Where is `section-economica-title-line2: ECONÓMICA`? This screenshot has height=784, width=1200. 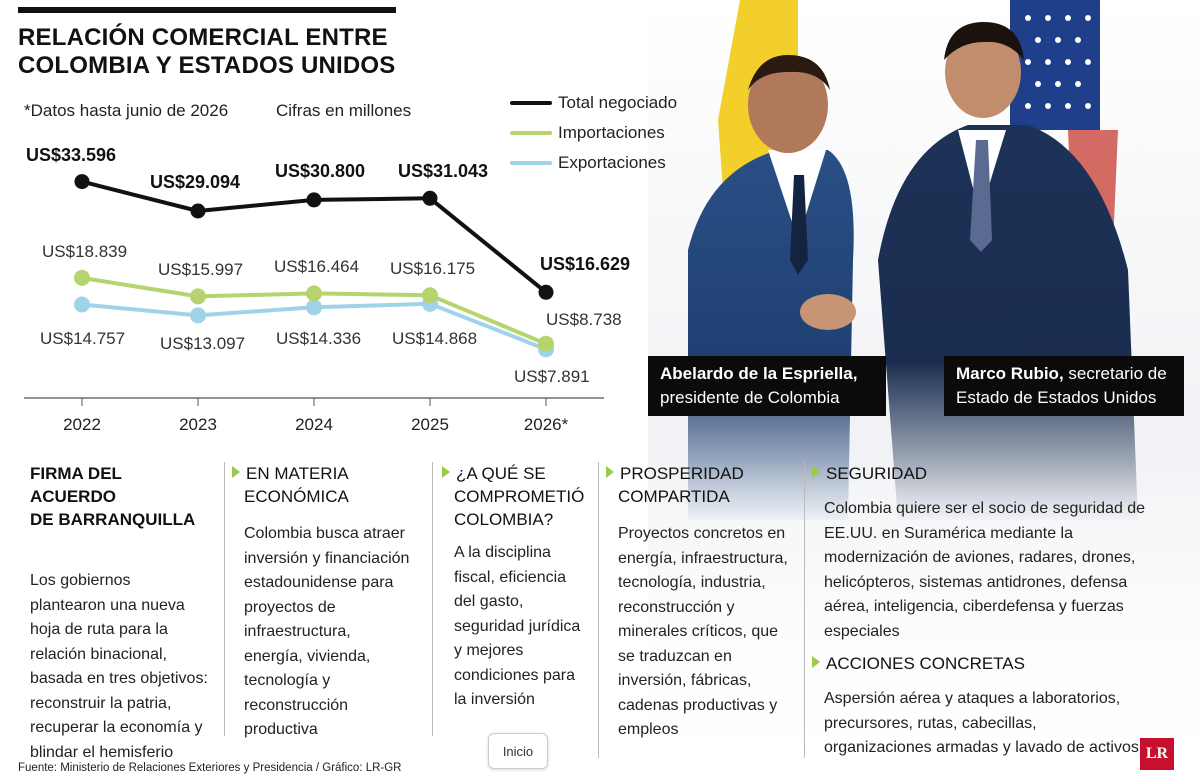
section-economica-title-line2: ECONÓMICA is located at coordinates (296, 496).